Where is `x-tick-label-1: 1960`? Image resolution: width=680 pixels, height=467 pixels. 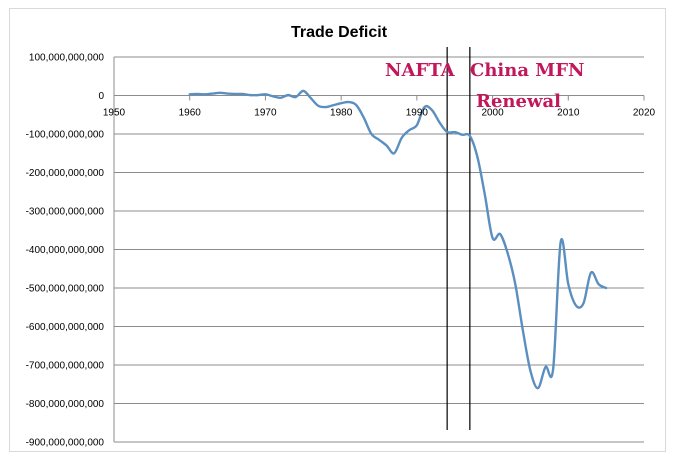 x-tick-label-1: 1960 is located at coordinates (190, 113).